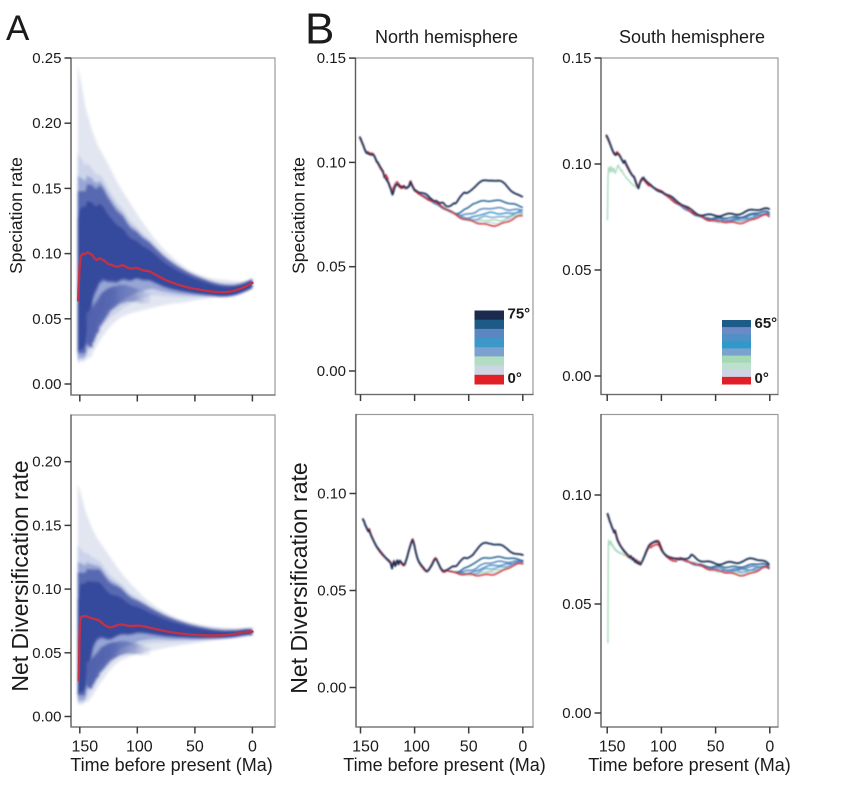  Describe the element at coordinates (319, 29) in the screenshot. I see `svg-text: B` at that location.